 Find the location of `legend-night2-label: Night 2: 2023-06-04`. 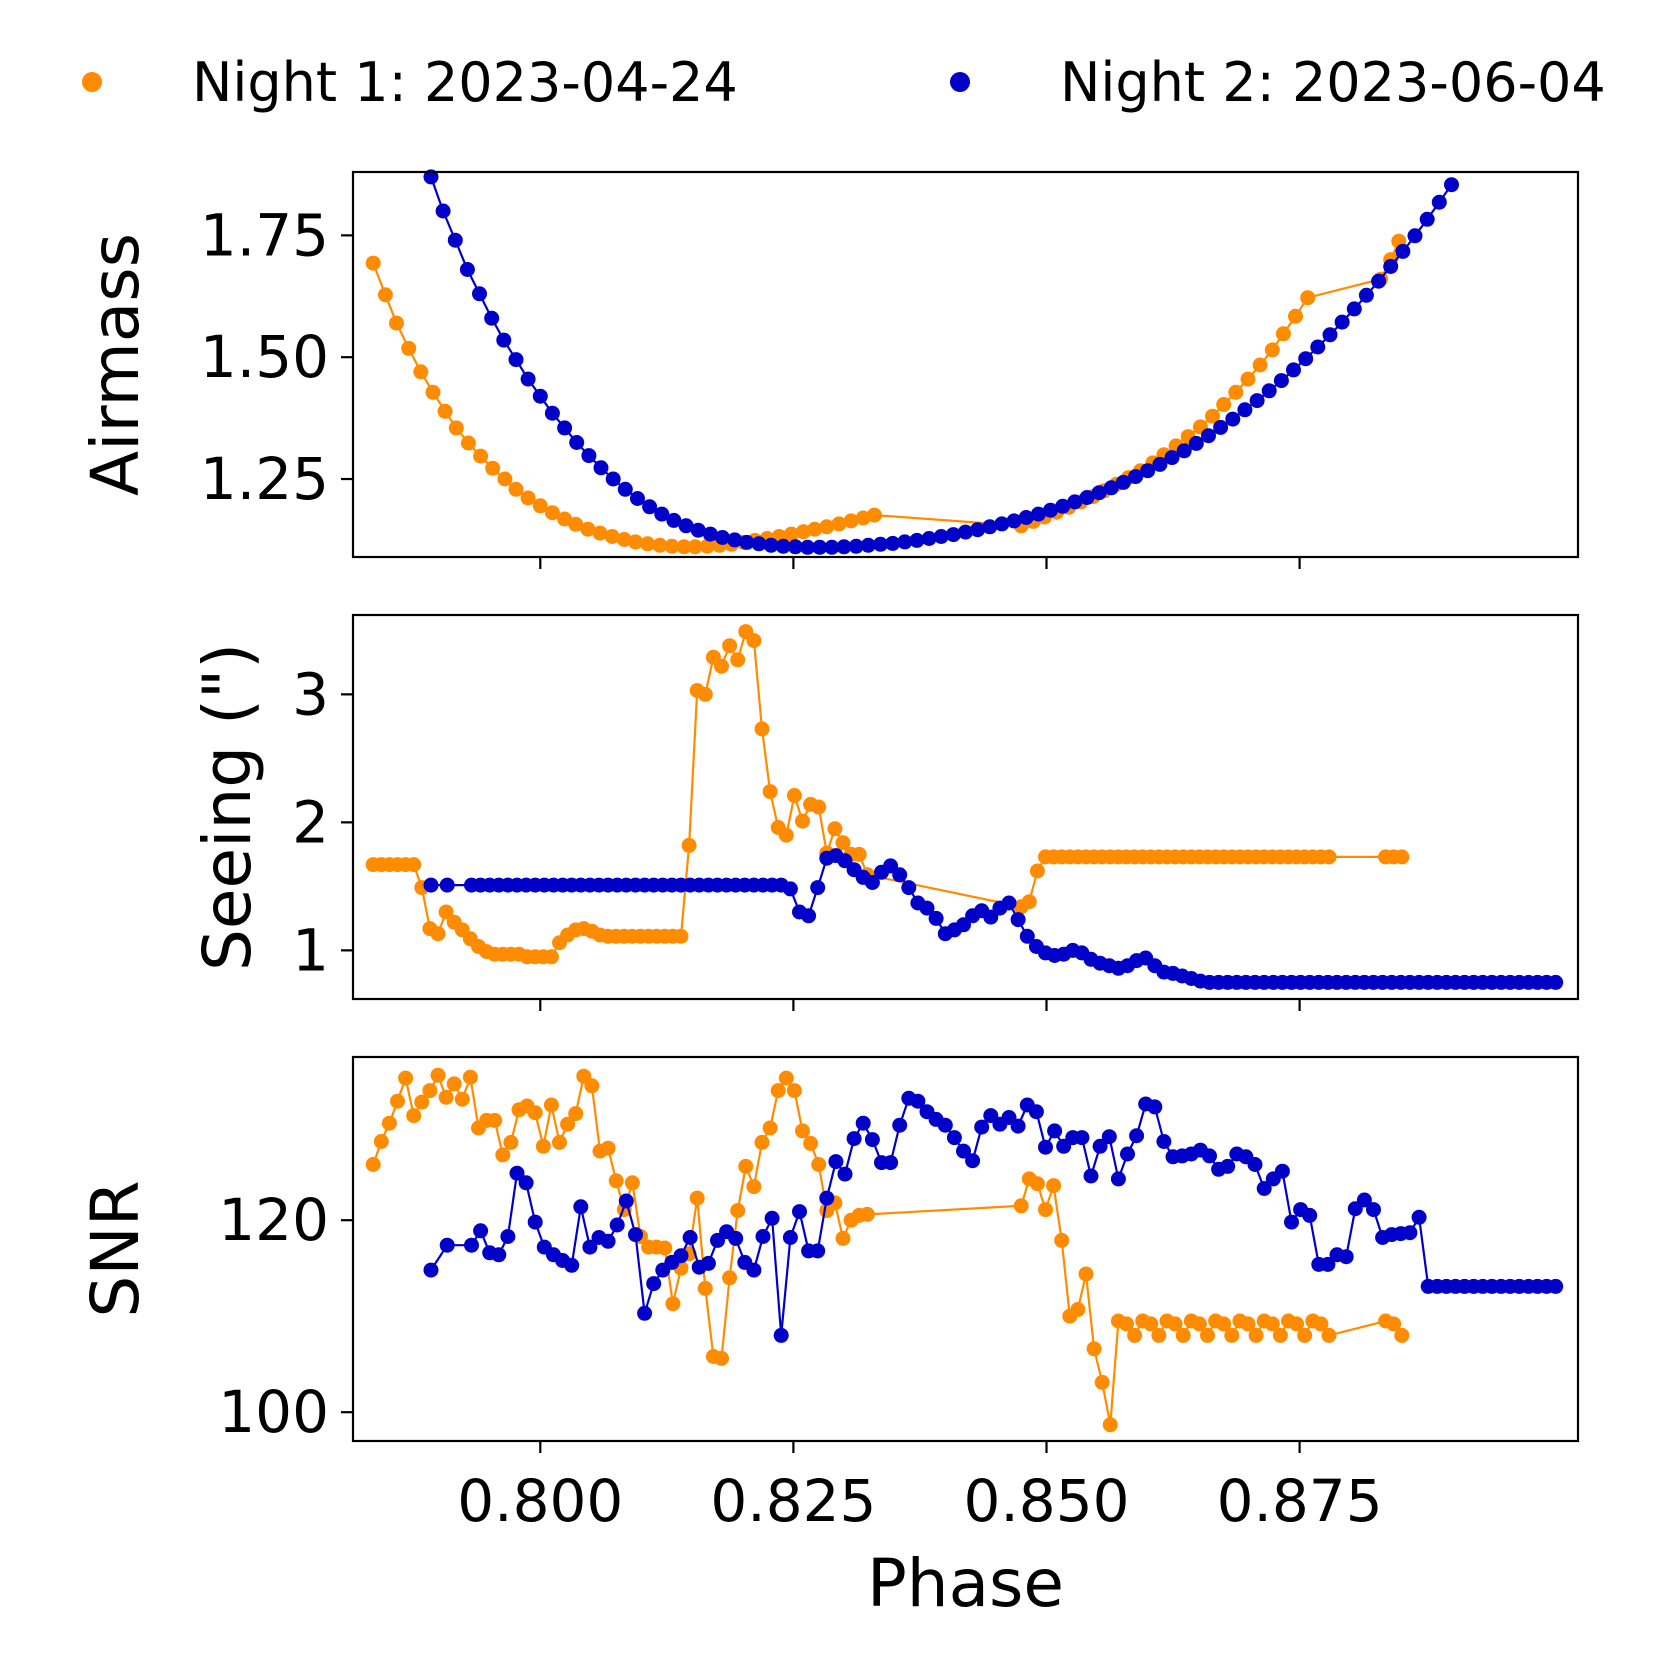

legend-night2-label: Night 2: 2023-06-04 is located at coordinates (1333, 82).